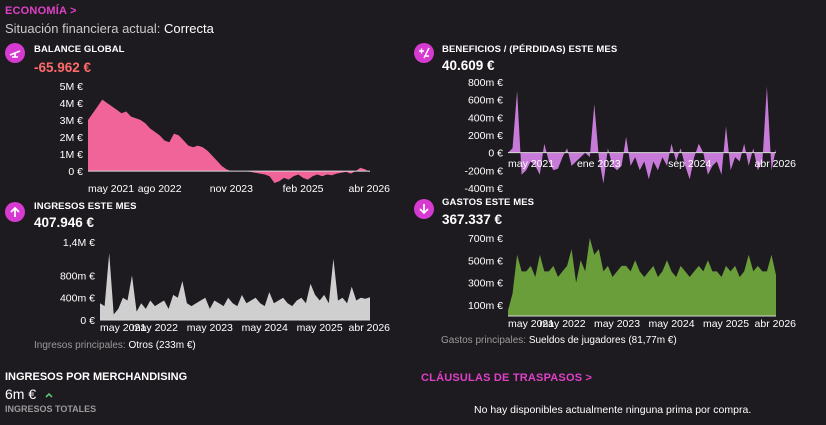  I want to click on profit-ytick-label: -400m €, so click(483, 189).